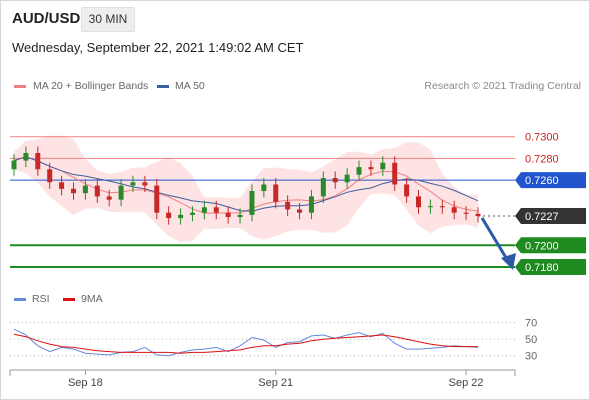  What do you see at coordinates (508, 261) in the screenshot?
I see `forecast-arrowhead` at bounding box center [508, 261].